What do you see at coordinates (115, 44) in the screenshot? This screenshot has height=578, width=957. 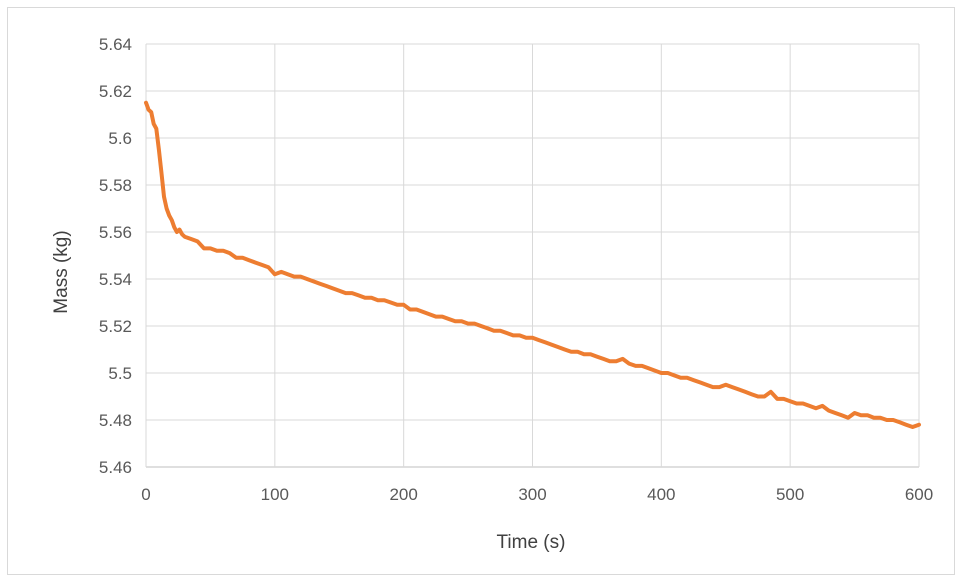 I see `y-tick-label: 5.64` at bounding box center [115, 44].